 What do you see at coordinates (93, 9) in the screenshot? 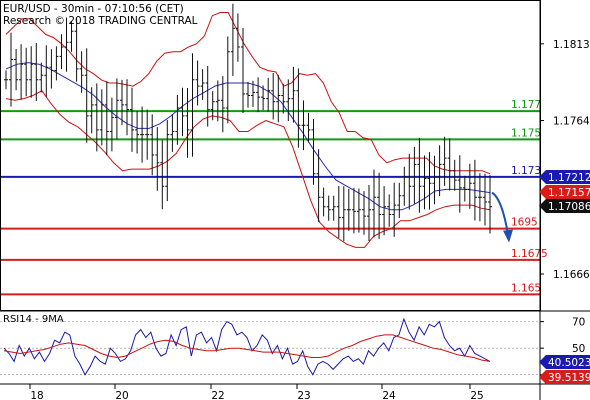
I see `chart-title: EUR/USD - 30min - 07:10:56 (CET)` at bounding box center [93, 9].